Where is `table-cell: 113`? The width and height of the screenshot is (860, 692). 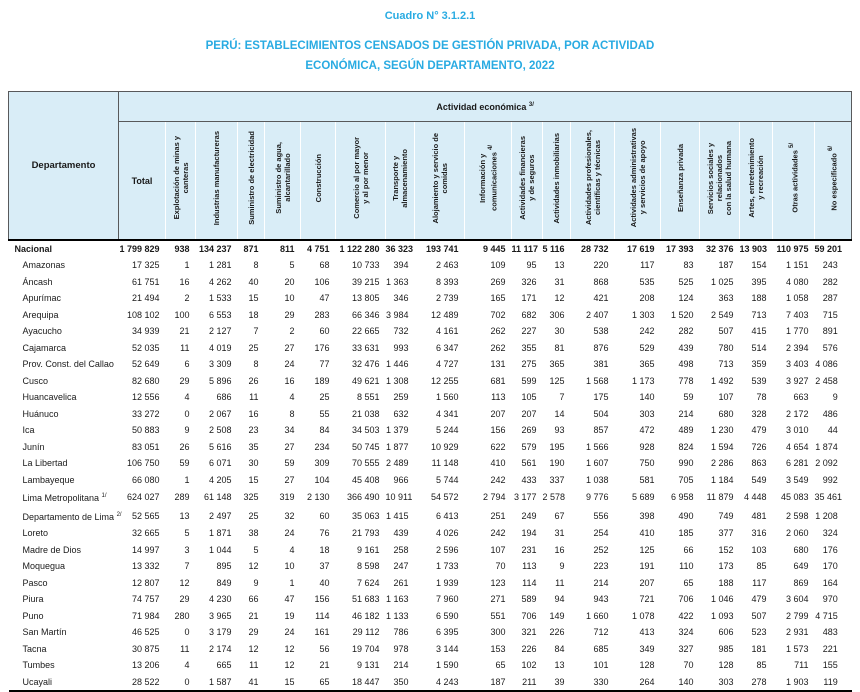
table-cell: 113 is located at coordinates (498, 397).